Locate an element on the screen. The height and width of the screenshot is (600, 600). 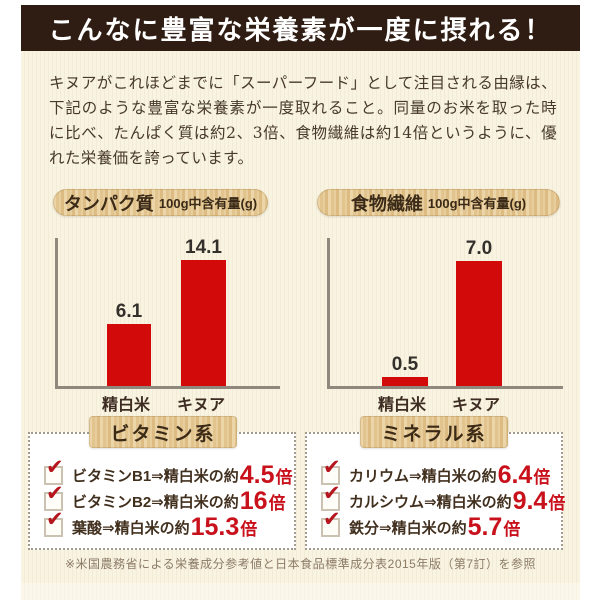
list-item: ✔ 葉酸⇒精白米の約 15.3 倍 is located at coordinates (169, 525).